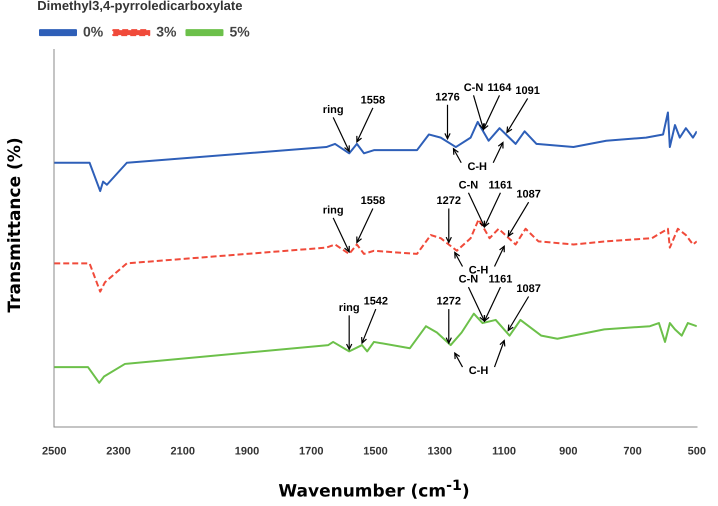  I want to click on x-tick-label: 2300, so click(118, 451).